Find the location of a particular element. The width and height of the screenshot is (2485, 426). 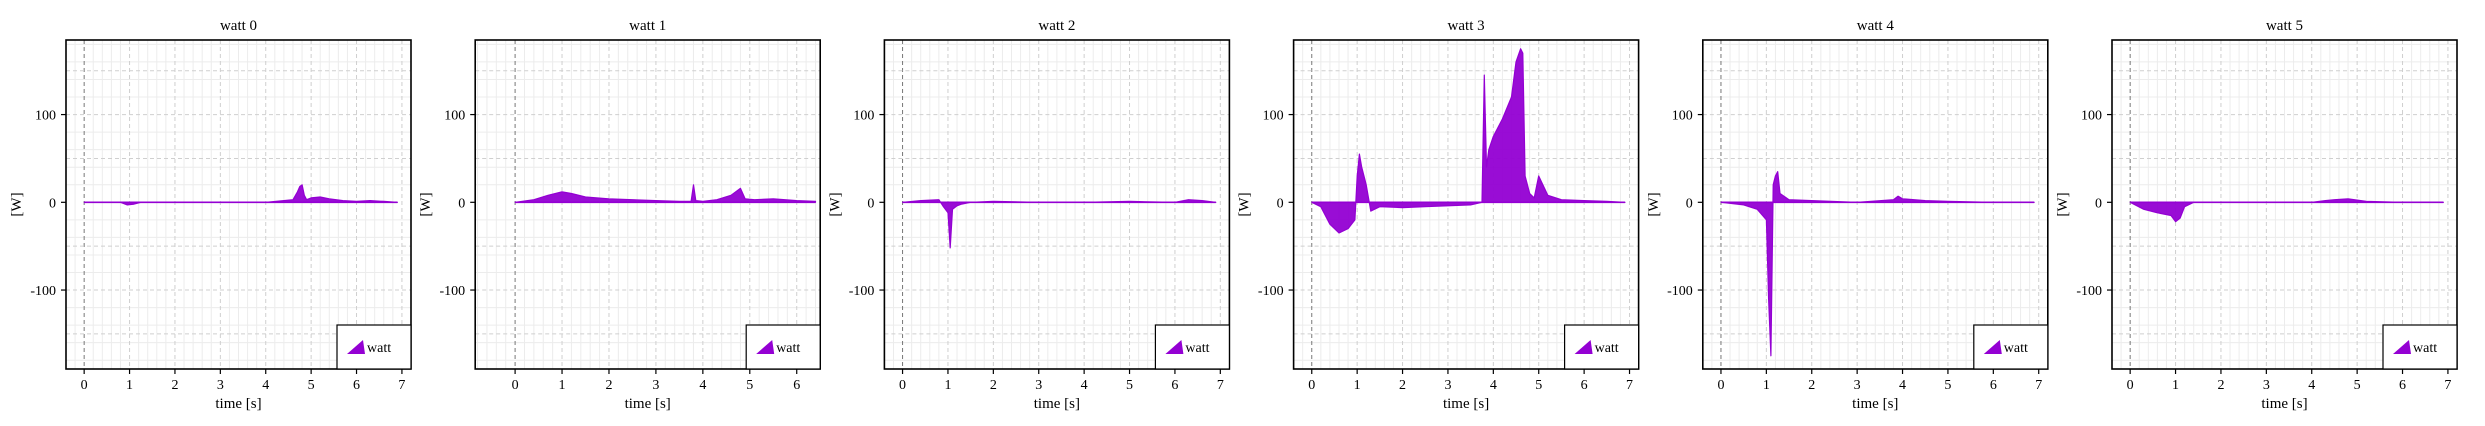

chart-panel-3: 0 1 2 3 4 5 6 7 -100 0 100 watt 3 time [s] [W] watt is located at coordinates (1438, 215).